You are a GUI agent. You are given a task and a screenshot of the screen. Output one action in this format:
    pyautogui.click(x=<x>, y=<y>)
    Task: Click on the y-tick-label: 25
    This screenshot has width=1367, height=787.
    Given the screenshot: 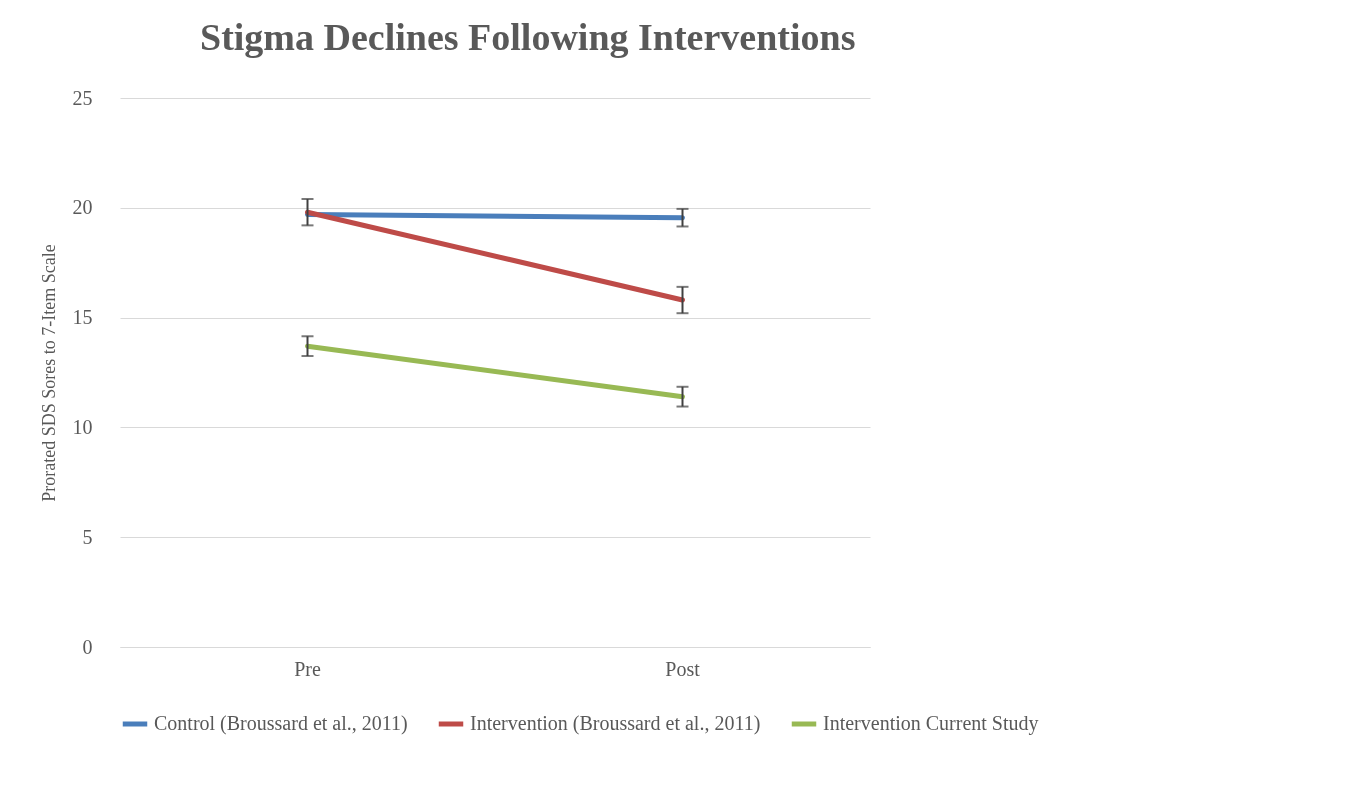 What is the action you would take?
    pyautogui.click(x=82, y=97)
    